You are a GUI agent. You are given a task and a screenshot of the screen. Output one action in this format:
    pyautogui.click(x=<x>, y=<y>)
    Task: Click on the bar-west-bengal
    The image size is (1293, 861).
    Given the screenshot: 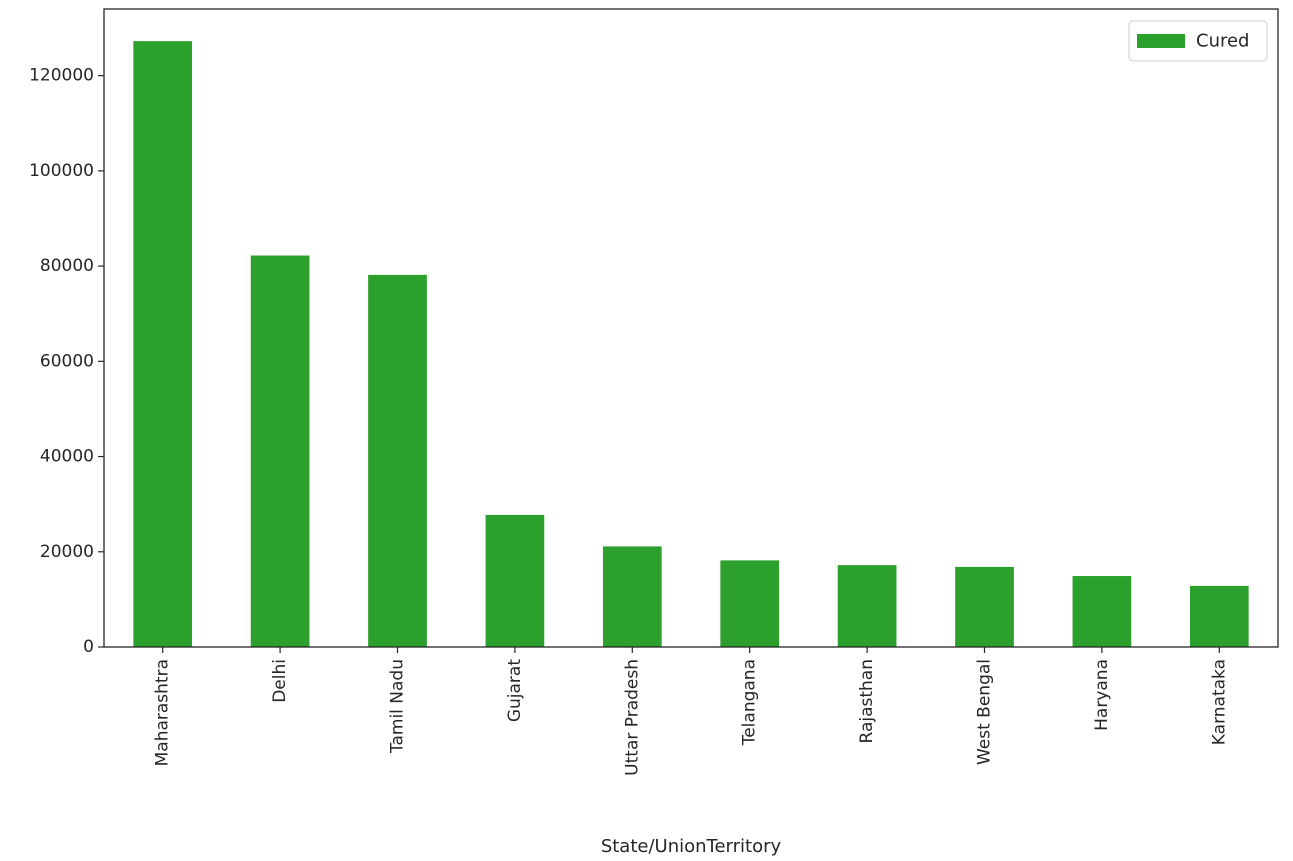 What is the action you would take?
    pyautogui.click(x=984, y=606)
    